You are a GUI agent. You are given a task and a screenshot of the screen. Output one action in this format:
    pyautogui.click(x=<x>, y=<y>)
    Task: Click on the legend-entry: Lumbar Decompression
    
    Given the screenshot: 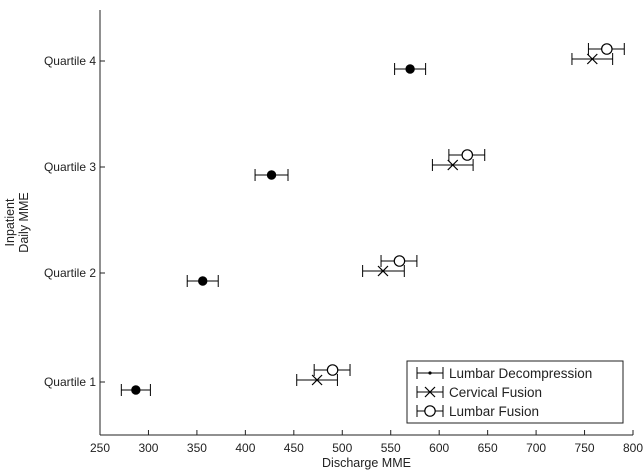 What is the action you would take?
    pyautogui.click(x=504, y=373)
    